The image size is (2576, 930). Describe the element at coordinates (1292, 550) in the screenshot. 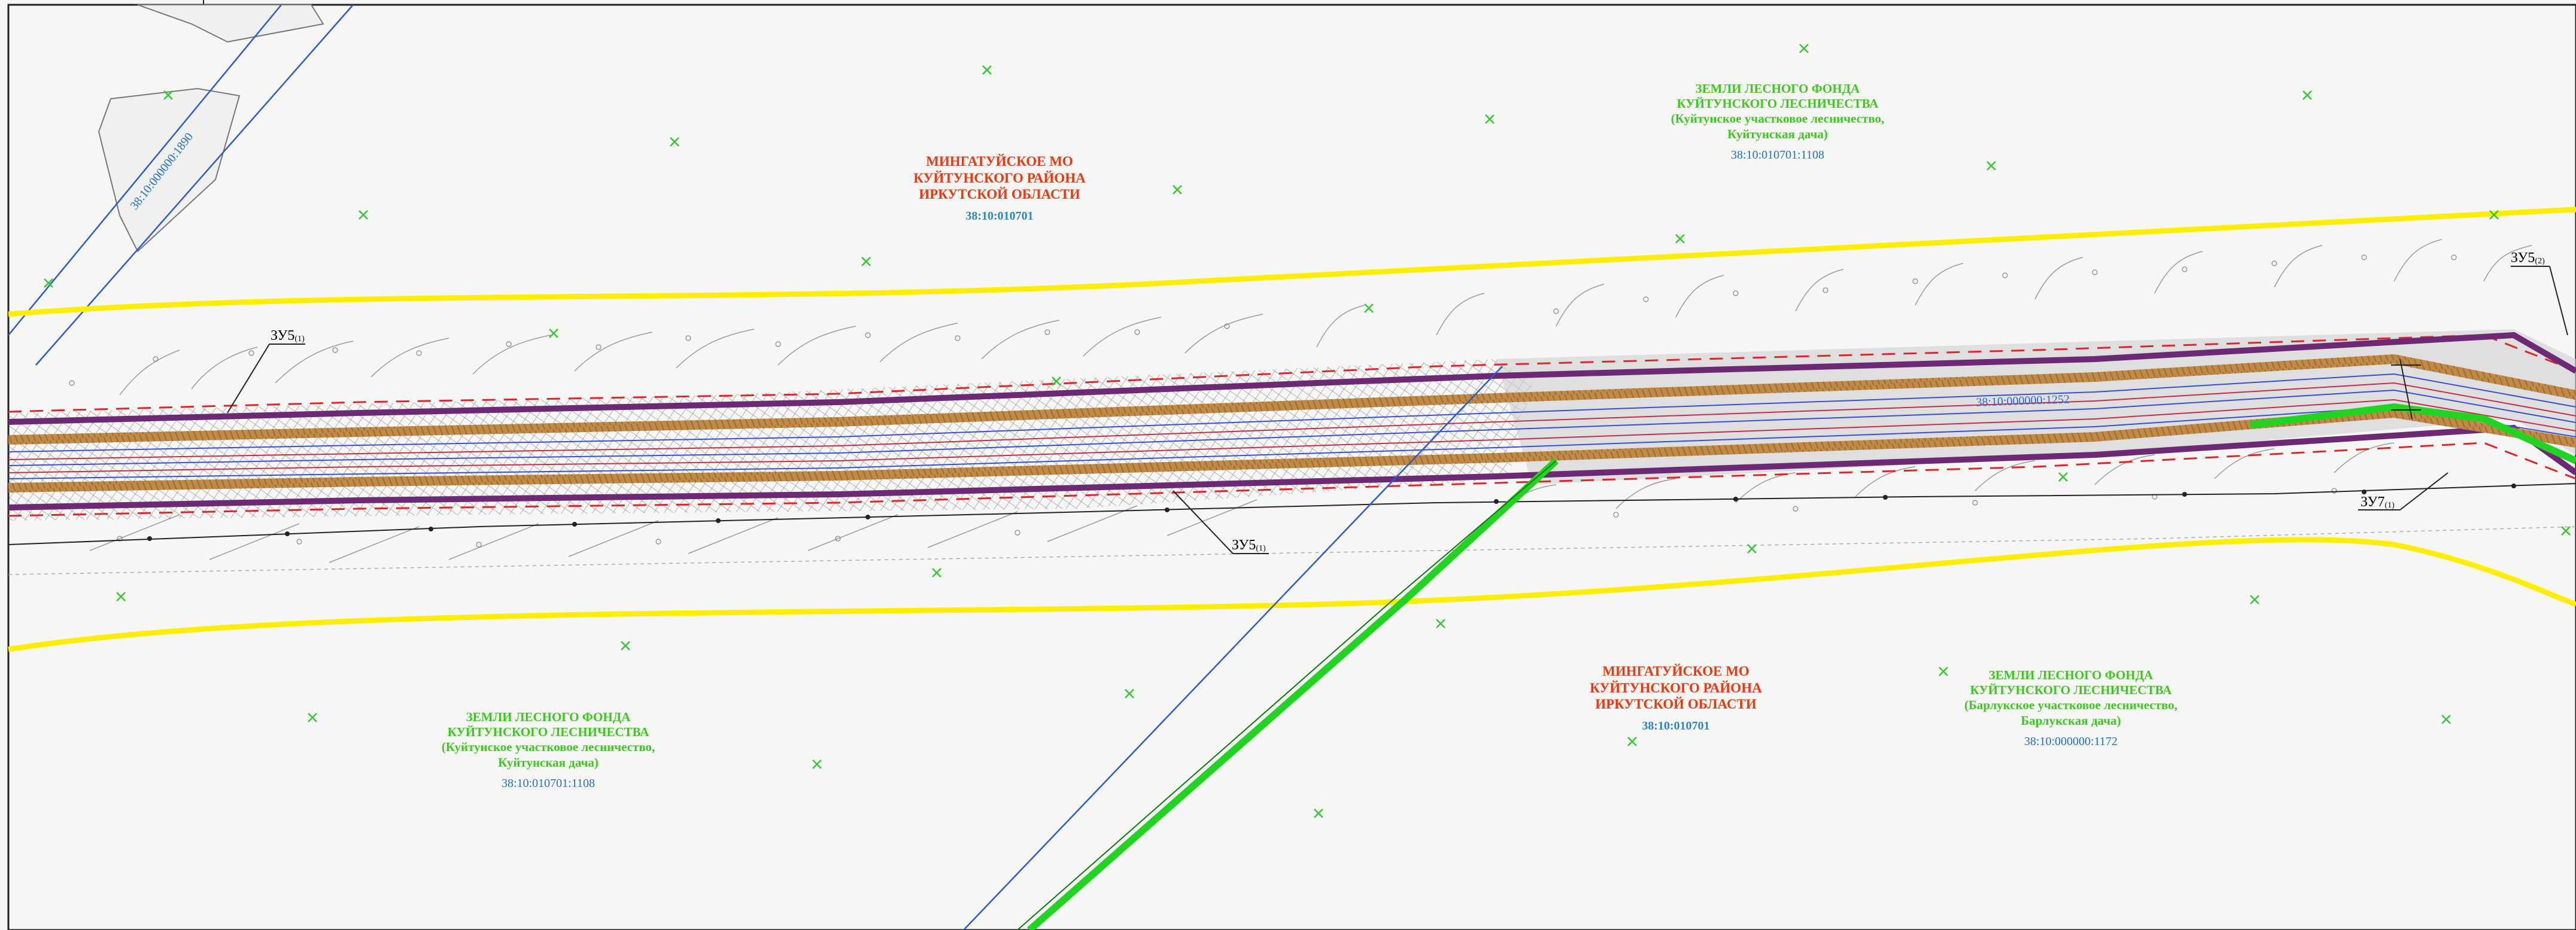

I see `dotted-line-south` at that location.